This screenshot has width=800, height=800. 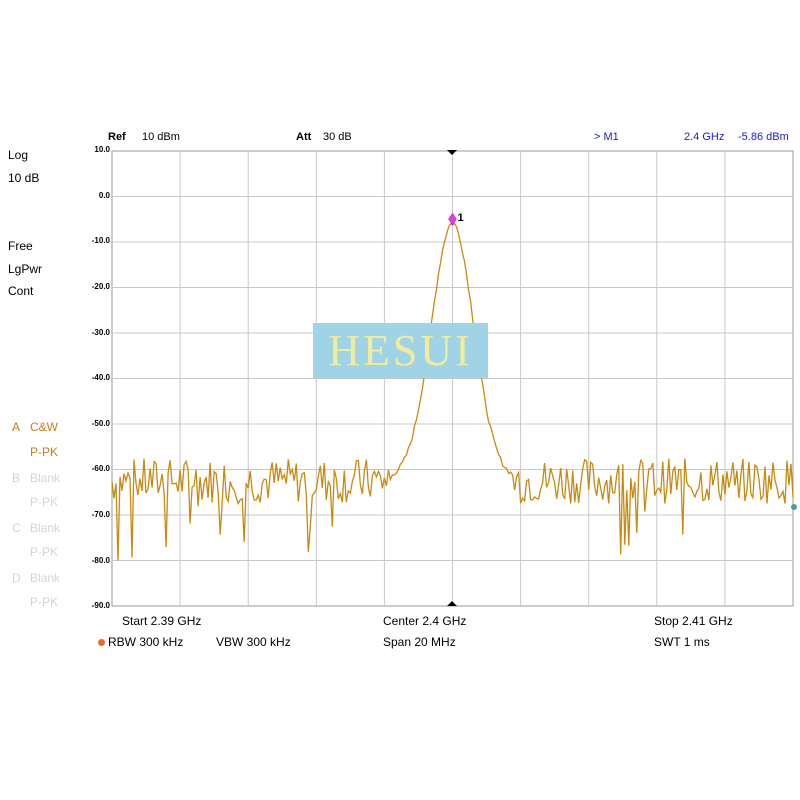 What do you see at coordinates (763, 137) in the screenshot?
I see `marker-level: -5.86 dBm` at bounding box center [763, 137].